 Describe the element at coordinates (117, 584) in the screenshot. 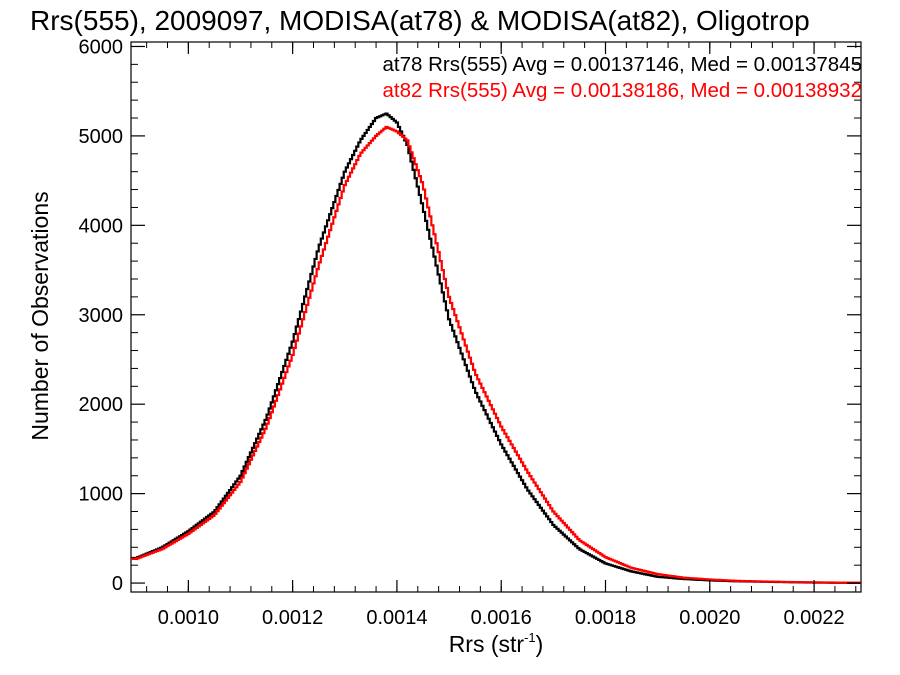

I see `y-tick-label: 0` at that location.